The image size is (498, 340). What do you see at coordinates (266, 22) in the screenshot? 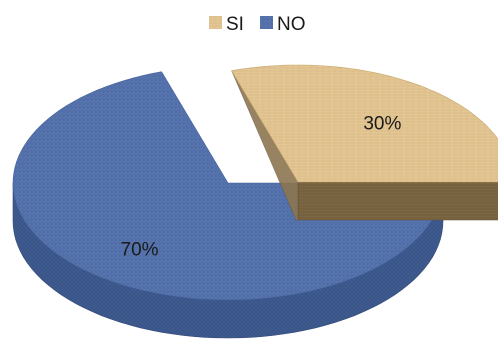
I see `legend-swatch-no` at bounding box center [266, 22].